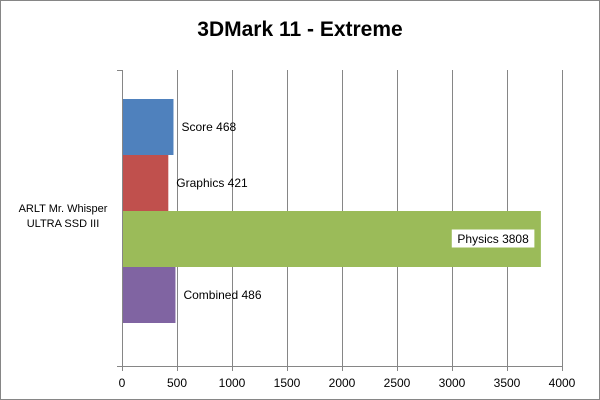 The height and width of the screenshot is (400, 600). Describe the element at coordinates (452, 383) in the screenshot. I see `x-tick-label: 3000` at that location.